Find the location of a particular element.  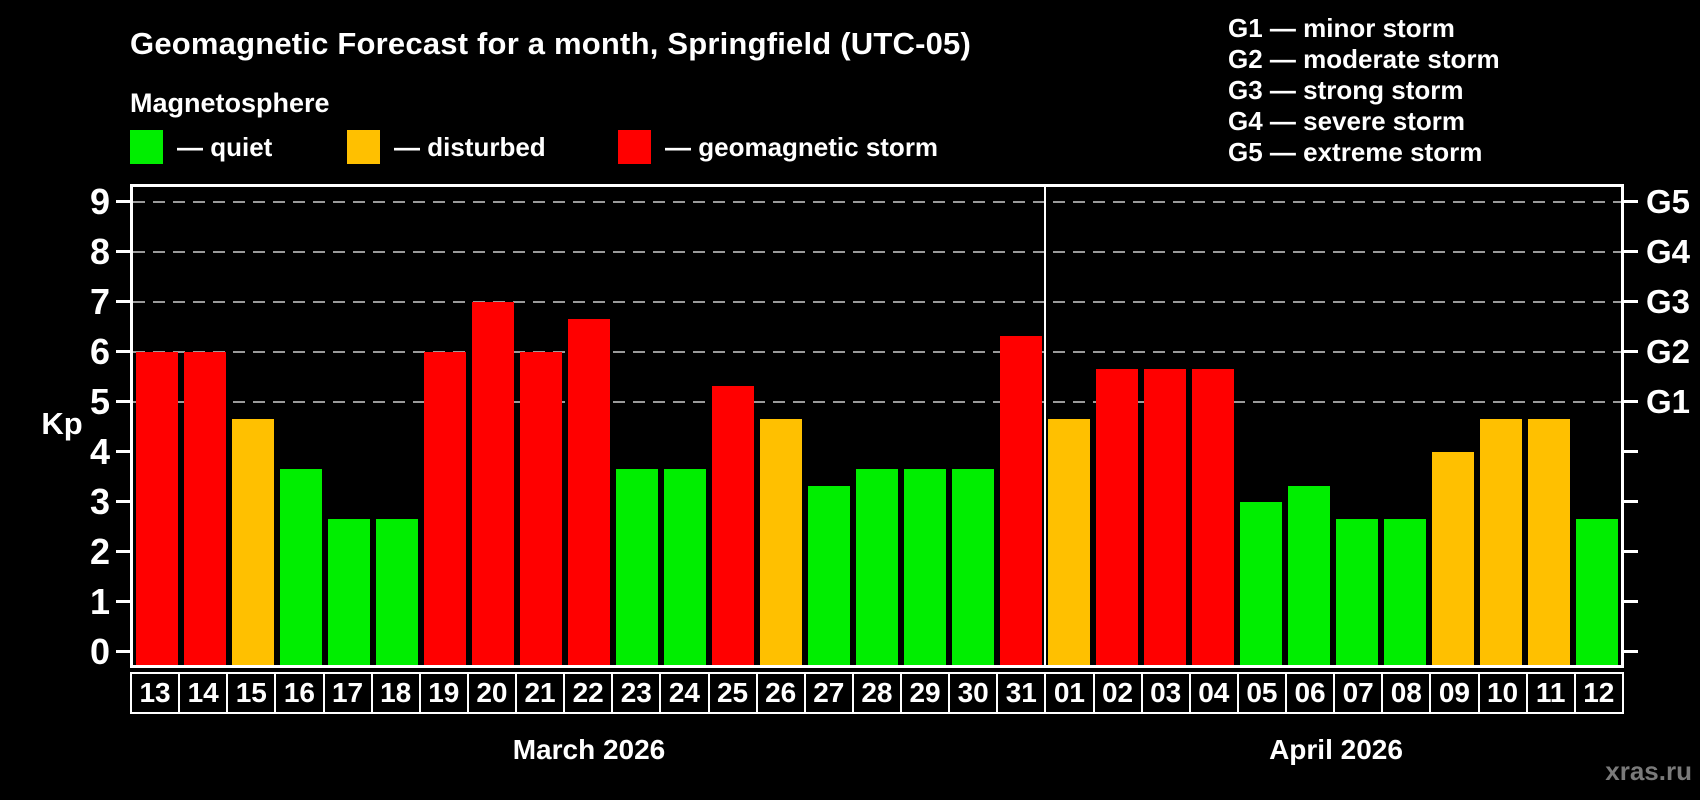

date-label-10: 10 is located at coordinates (1502, 693).